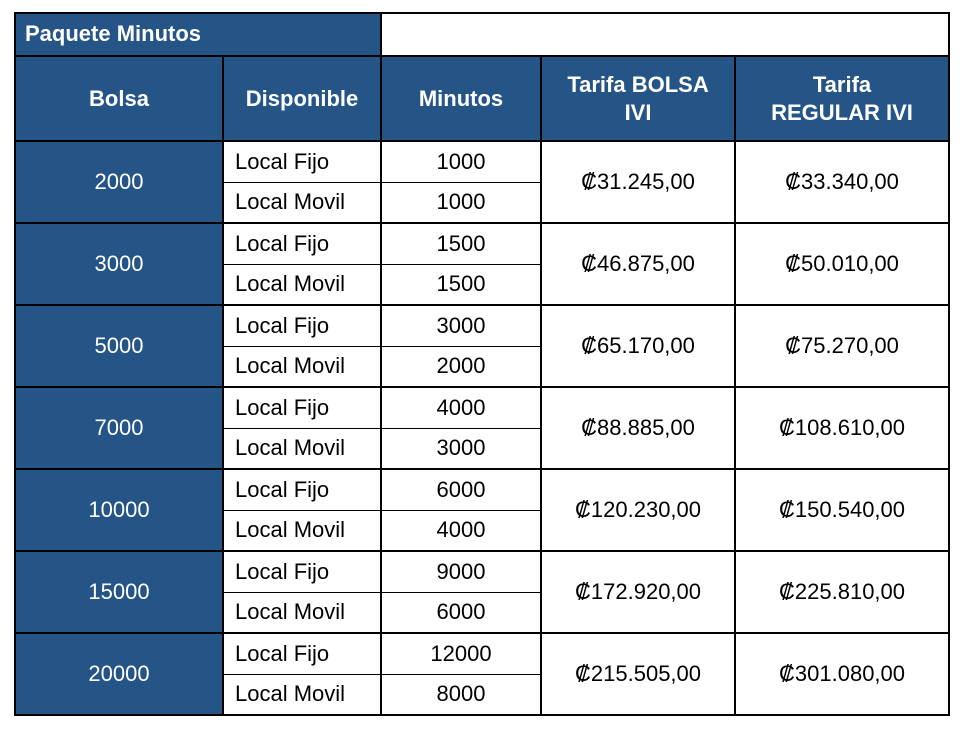  Describe the element at coordinates (119, 98) in the screenshot. I see `column-header-bolsa: Bolsa` at that location.